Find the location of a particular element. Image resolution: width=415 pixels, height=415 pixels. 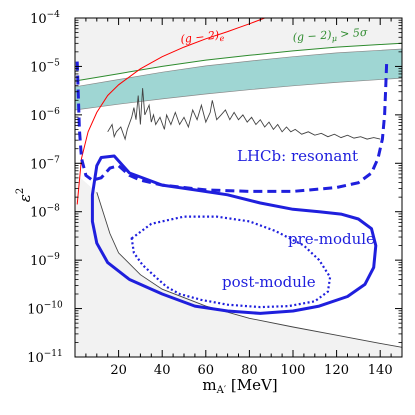

y-tick-label: 10⁻⁵ is located at coordinates (45, 66).